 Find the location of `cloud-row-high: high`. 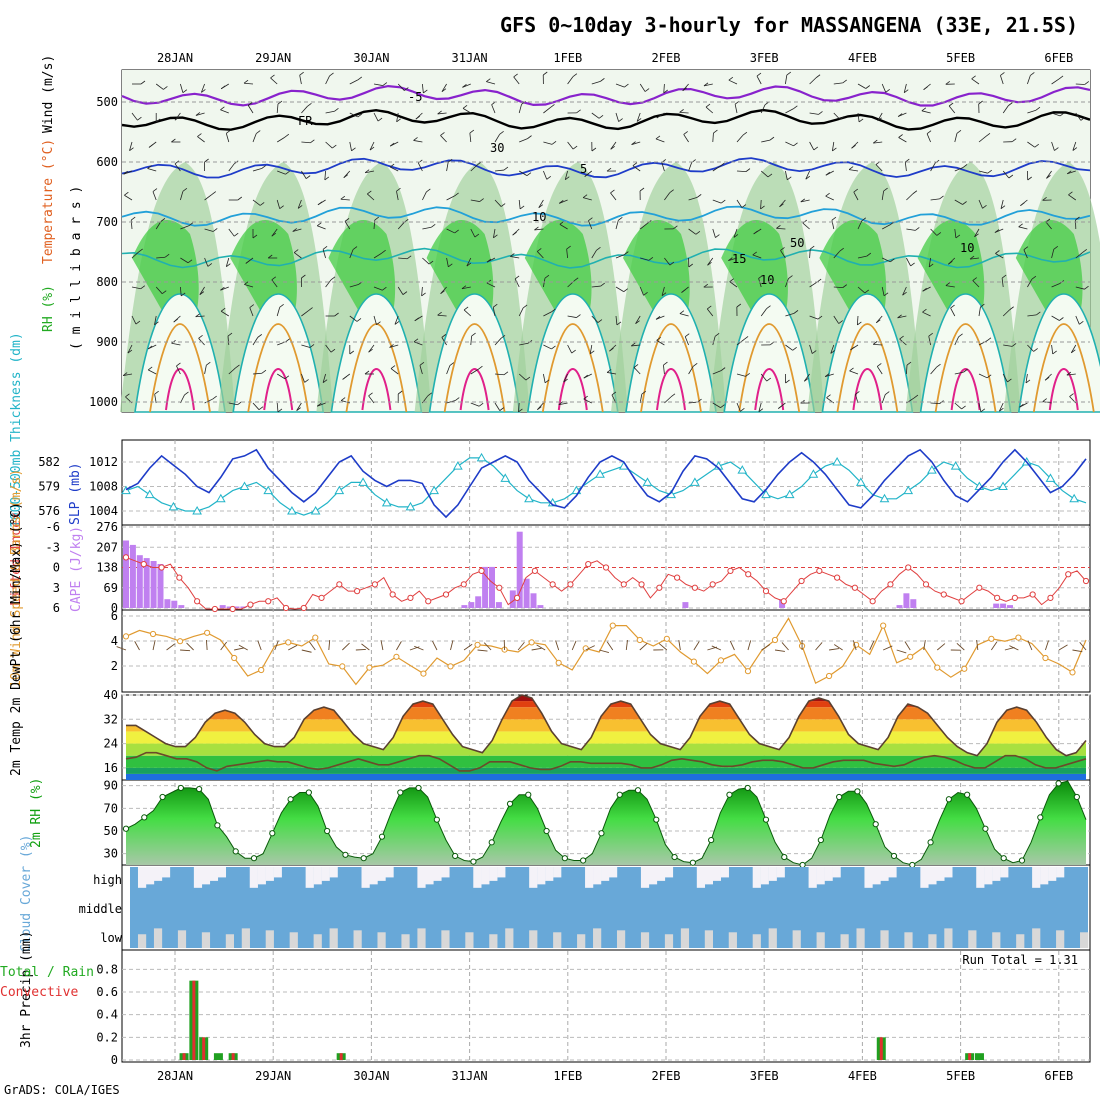

cloud-row-high: high is located at coordinates (107, 880).